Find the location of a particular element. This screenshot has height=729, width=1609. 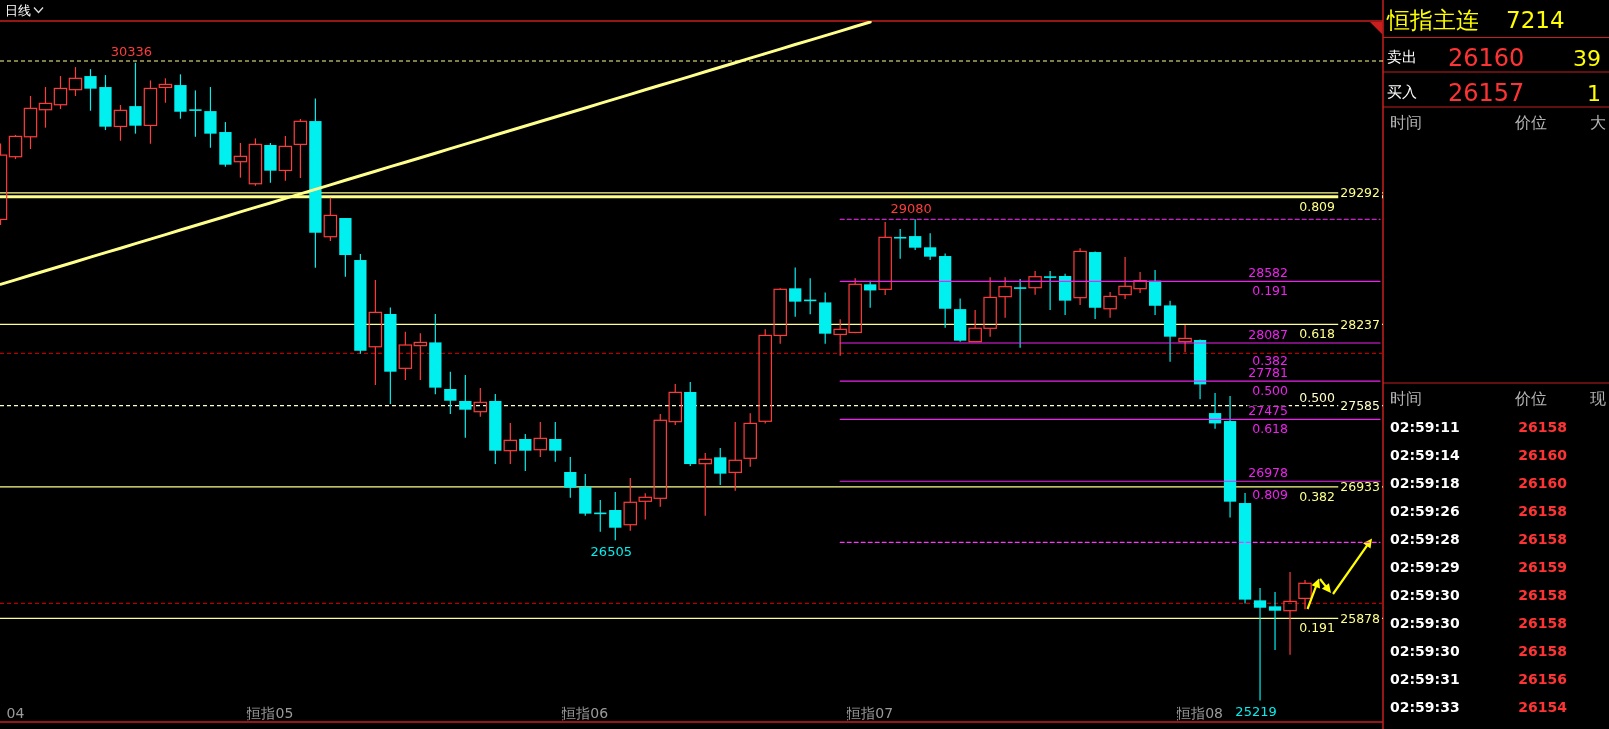

x-tick-label: 恒指05 is located at coordinates (270, 713).